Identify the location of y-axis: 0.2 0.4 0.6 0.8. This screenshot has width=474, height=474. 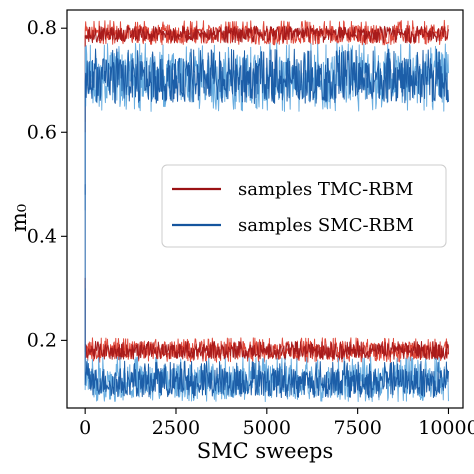
(47, 184).